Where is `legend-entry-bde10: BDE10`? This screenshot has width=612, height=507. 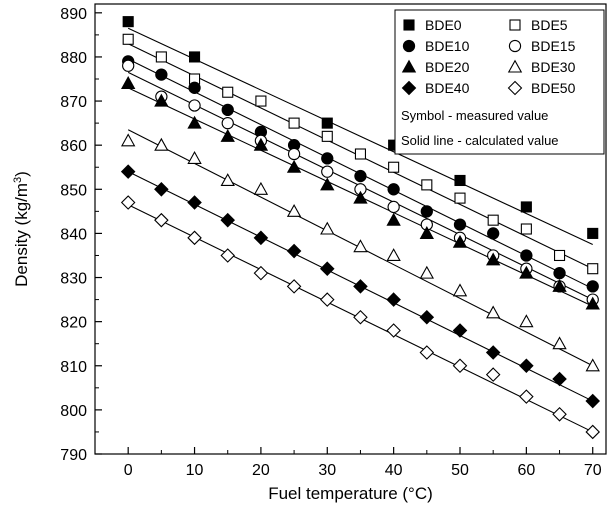 legend-entry-bde10: BDE10 is located at coordinates (436, 46).